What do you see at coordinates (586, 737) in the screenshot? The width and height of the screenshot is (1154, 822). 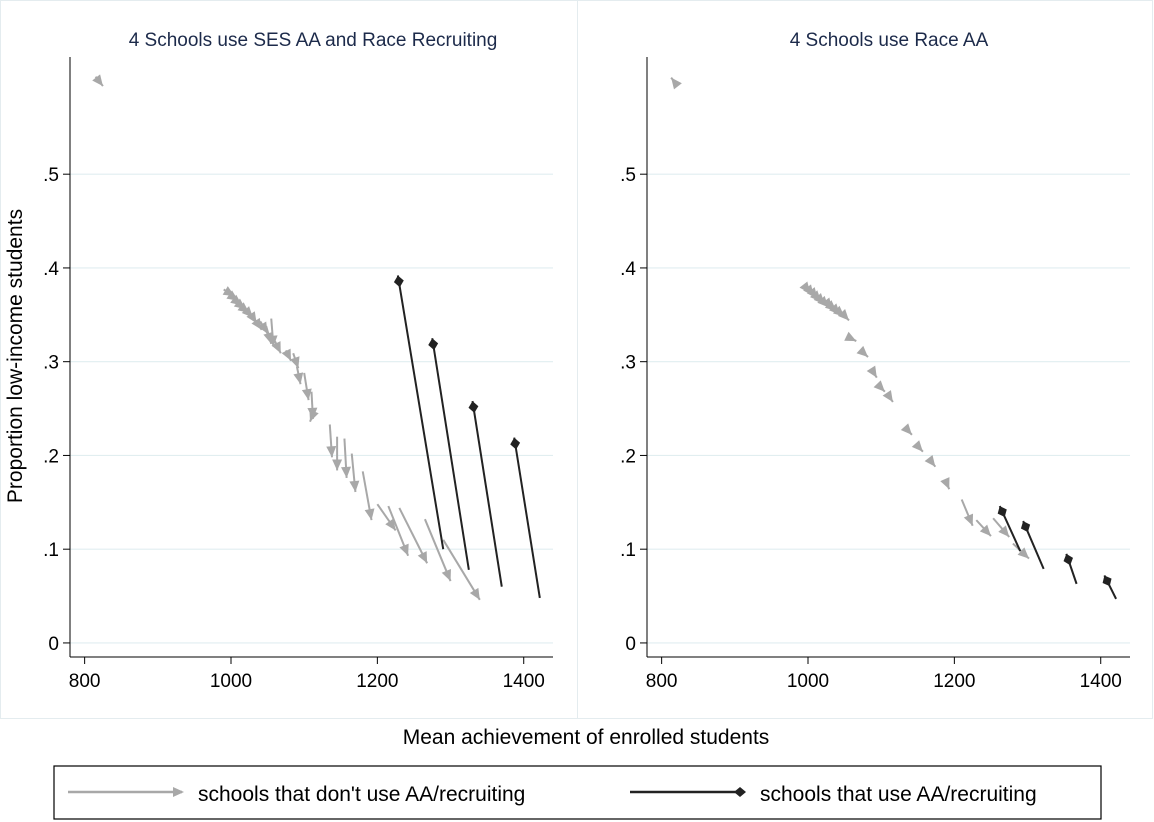 I see `x-axis-label: Mean achievement of enrolled students` at bounding box center [586, 737].